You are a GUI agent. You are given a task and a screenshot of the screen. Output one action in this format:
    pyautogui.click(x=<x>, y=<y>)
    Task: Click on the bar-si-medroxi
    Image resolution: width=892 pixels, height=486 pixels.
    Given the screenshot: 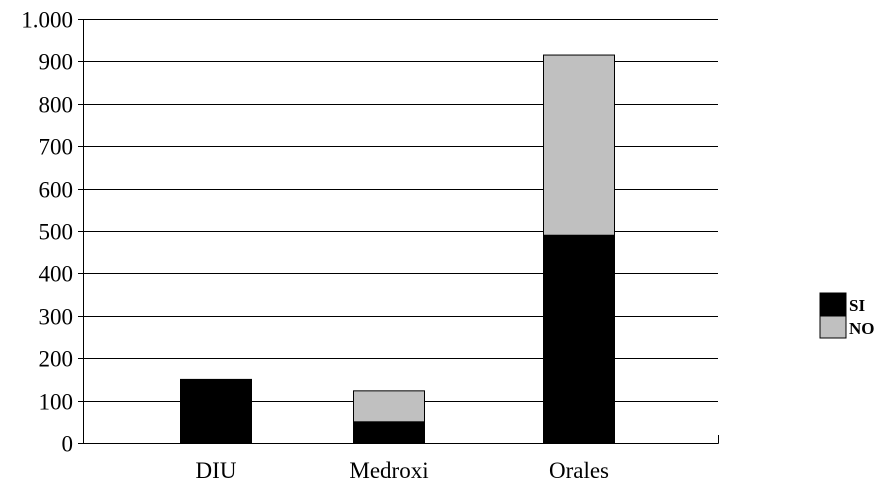 What is the action you would take?
    pyautogui.click(x=389, y=432)
    